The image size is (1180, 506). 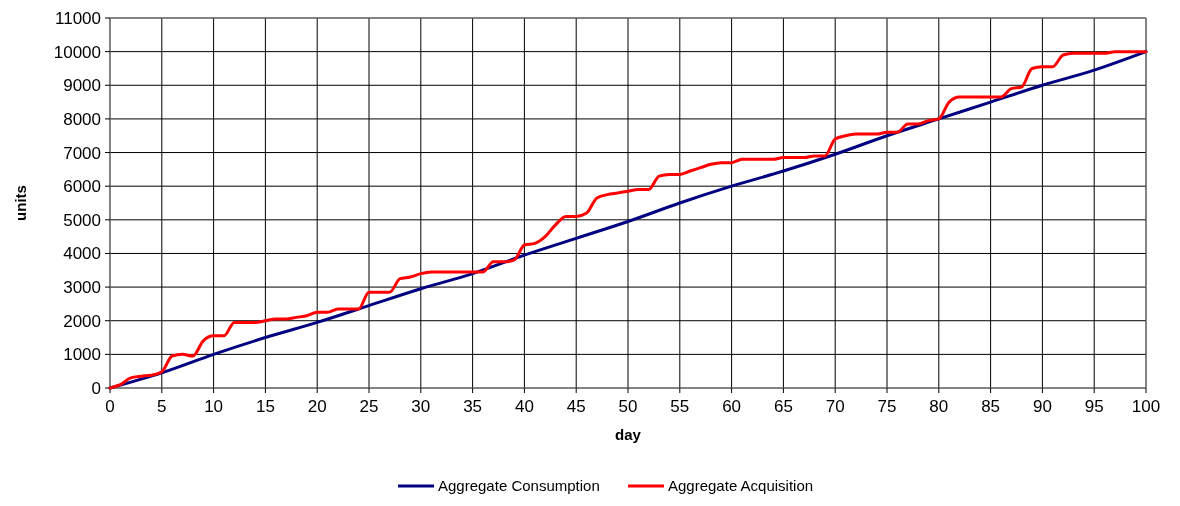 What do you see at coordinates (741, 485) in the screenshot?
I see `legend-label: Aggregate Acquisition` at bounding box center [741, 485].